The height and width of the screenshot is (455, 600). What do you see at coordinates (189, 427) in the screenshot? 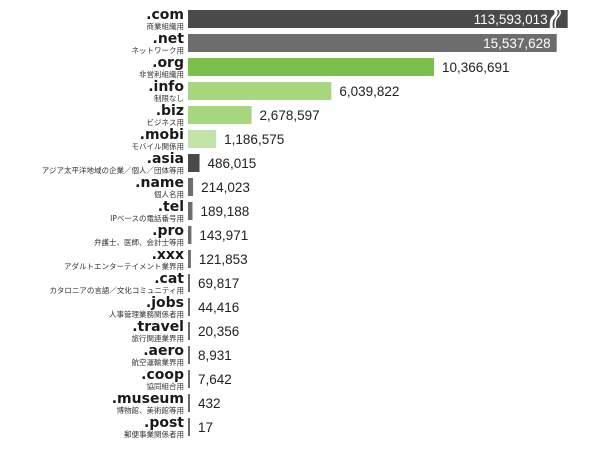
I see `bar-post` at bounding box center [189, 427].